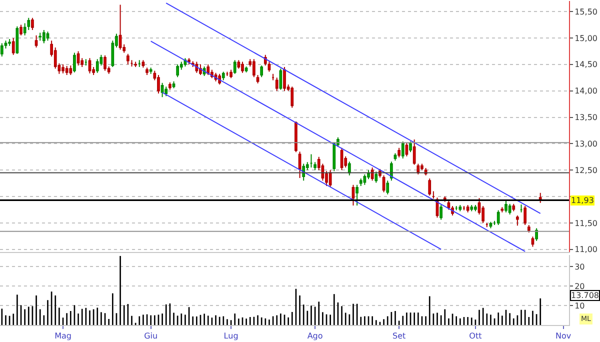 The height and width of the screenshot is (342, 600). What do you see at coordinates (475, 336) in the screenshot?
I see `x-tick-label: Ott` at bounding box center [475, 336].